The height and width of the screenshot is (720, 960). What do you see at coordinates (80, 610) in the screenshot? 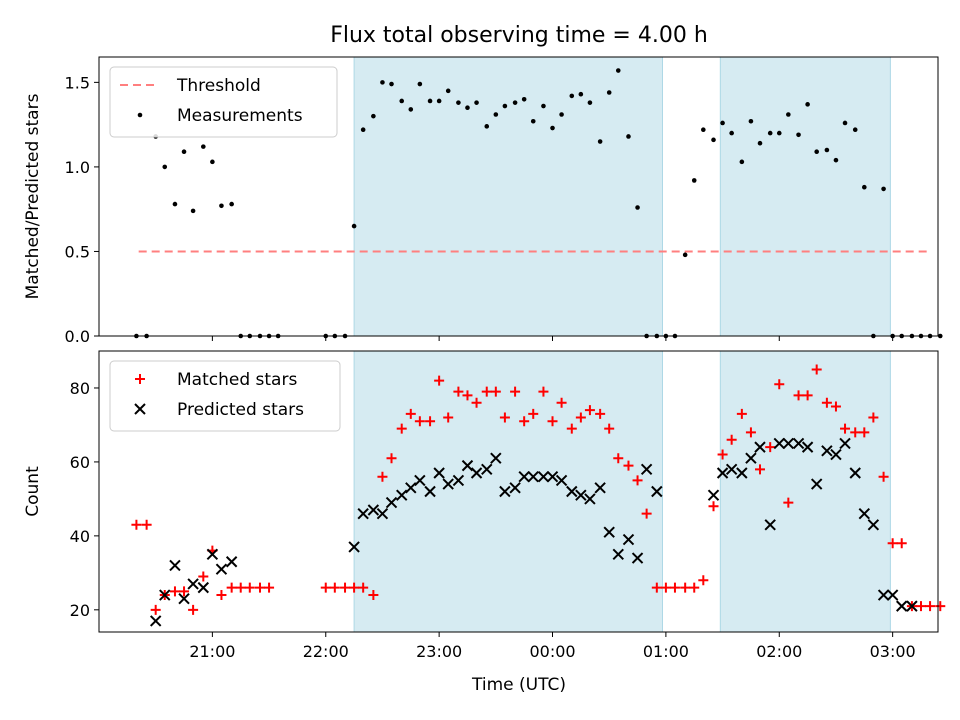
I see `y-tick-label: 20` at bounding box center [80, 610].